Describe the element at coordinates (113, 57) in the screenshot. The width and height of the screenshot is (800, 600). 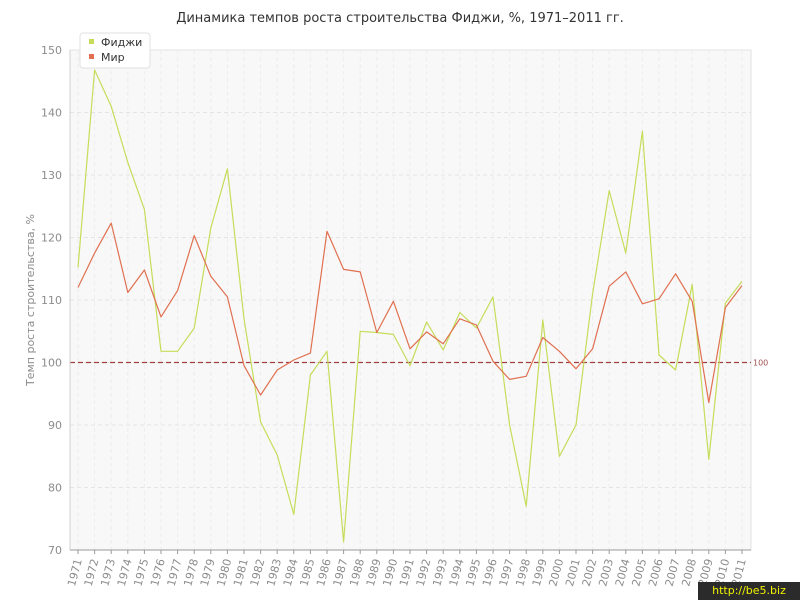
I see `legend-label-world: Мир` at that location.